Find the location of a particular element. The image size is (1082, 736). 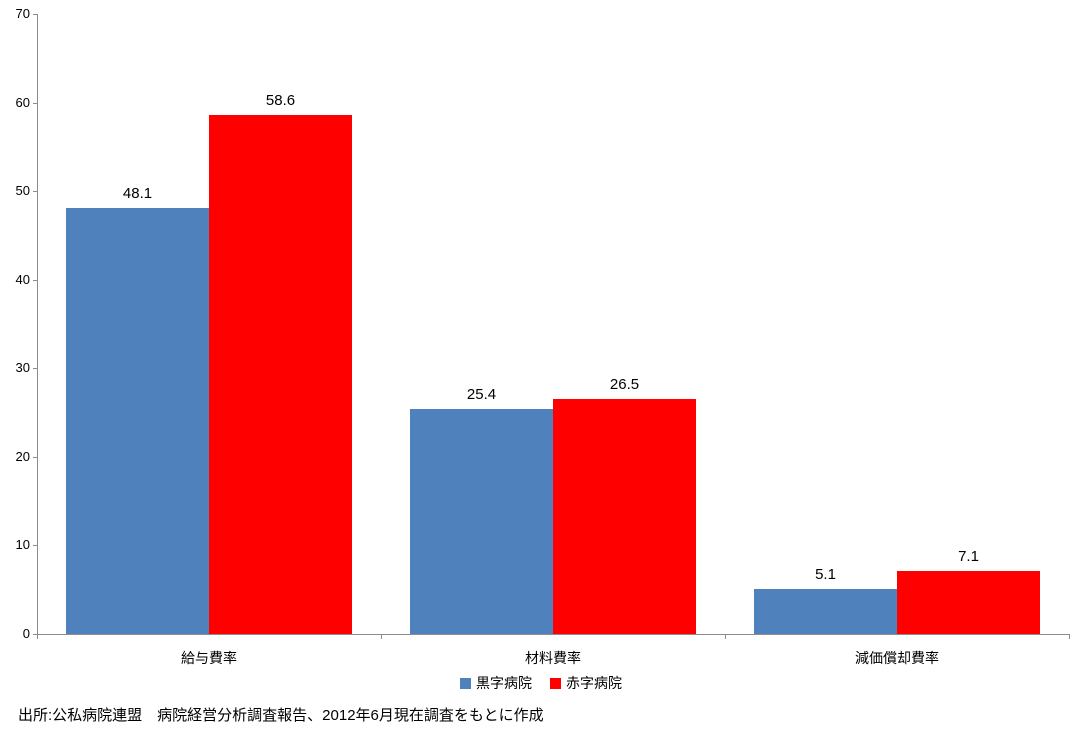

x-axis-category-label: 材料費率 is located at coordinates (553, 658).